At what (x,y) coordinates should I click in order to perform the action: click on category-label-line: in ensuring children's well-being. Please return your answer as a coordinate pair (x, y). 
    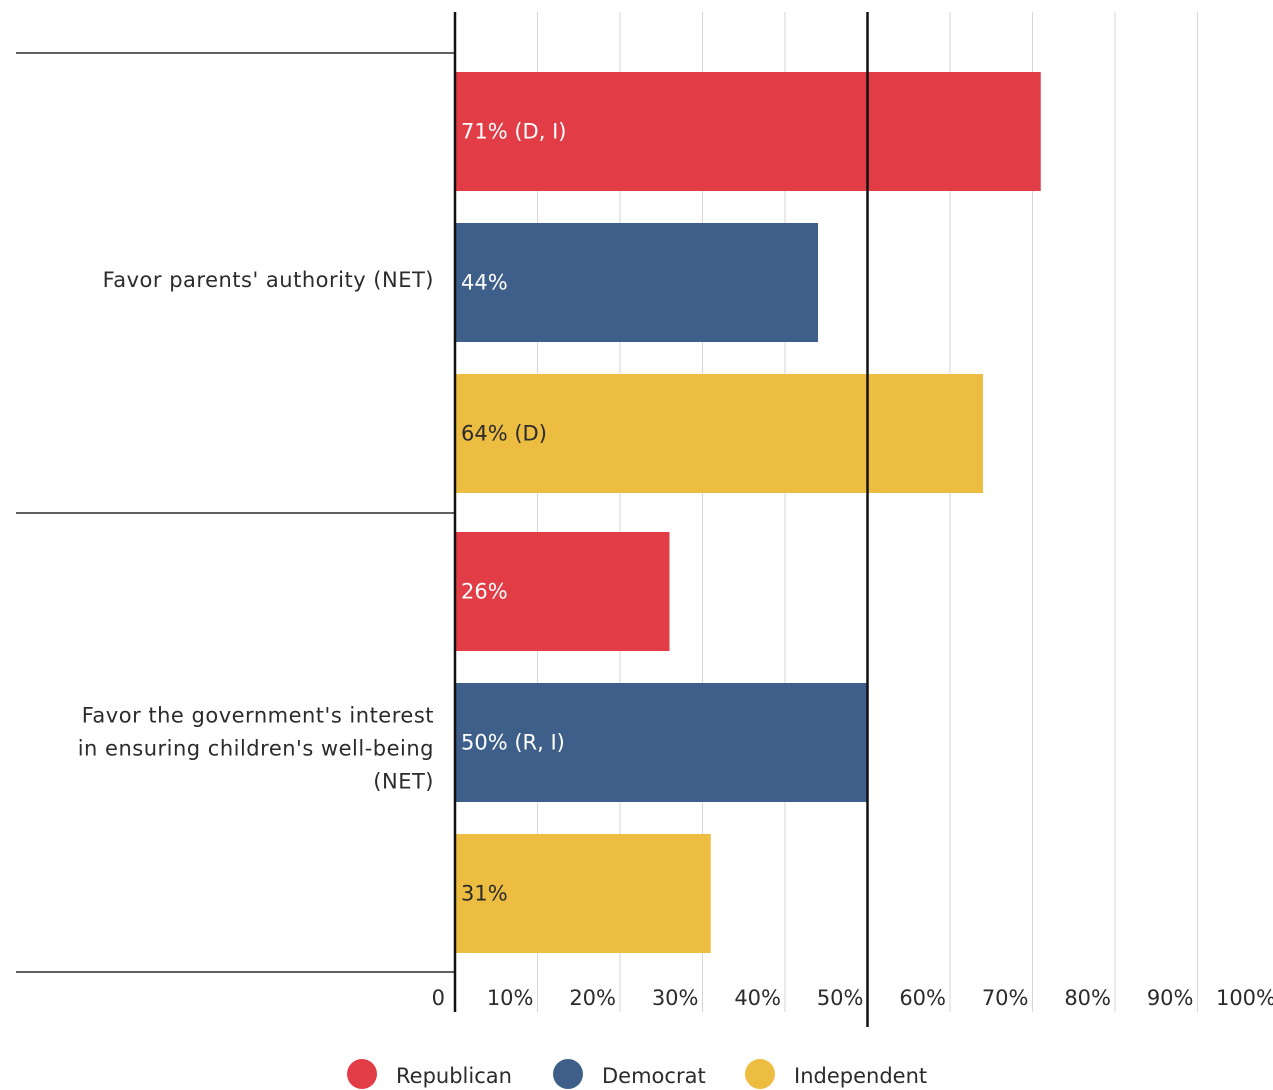
    Looking at the image, I should click on (256, 749).